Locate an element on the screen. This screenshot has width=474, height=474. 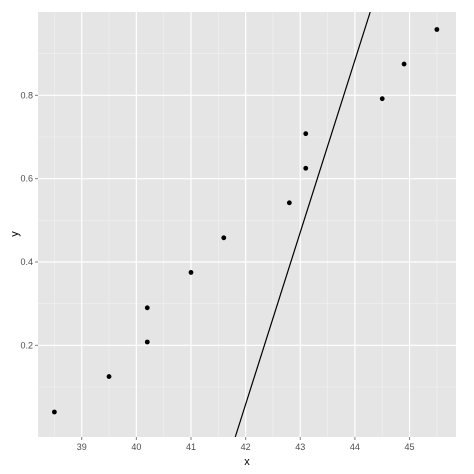
x-tick-label: 41 is located at coordinates (191, 447).